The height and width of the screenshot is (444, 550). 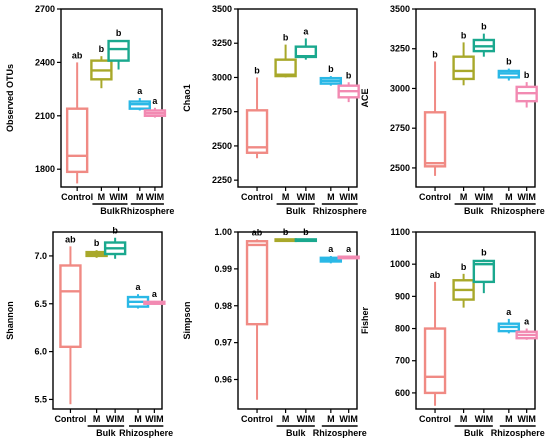 What do you see at coordinates (400, 232) in the screenshot?
I see `y-tick-label: 1100` at bounding box center [400, 232].